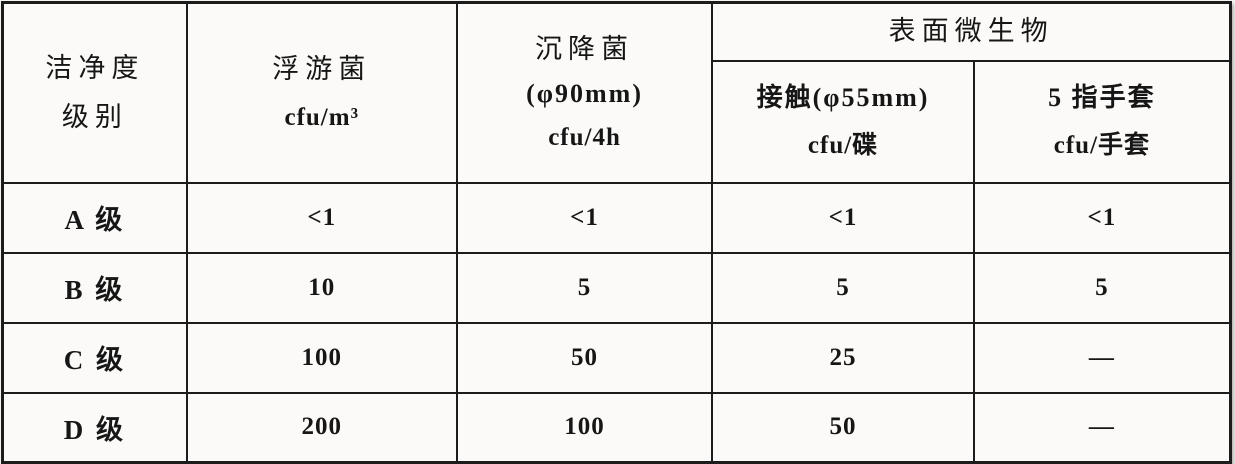 Image resolution: width=1235 pixels, height=464 pixels. What do you see at coordinates (584, 357) in the screenshot?
I see `cell-settling: 50` at bounding box center [584, 357].